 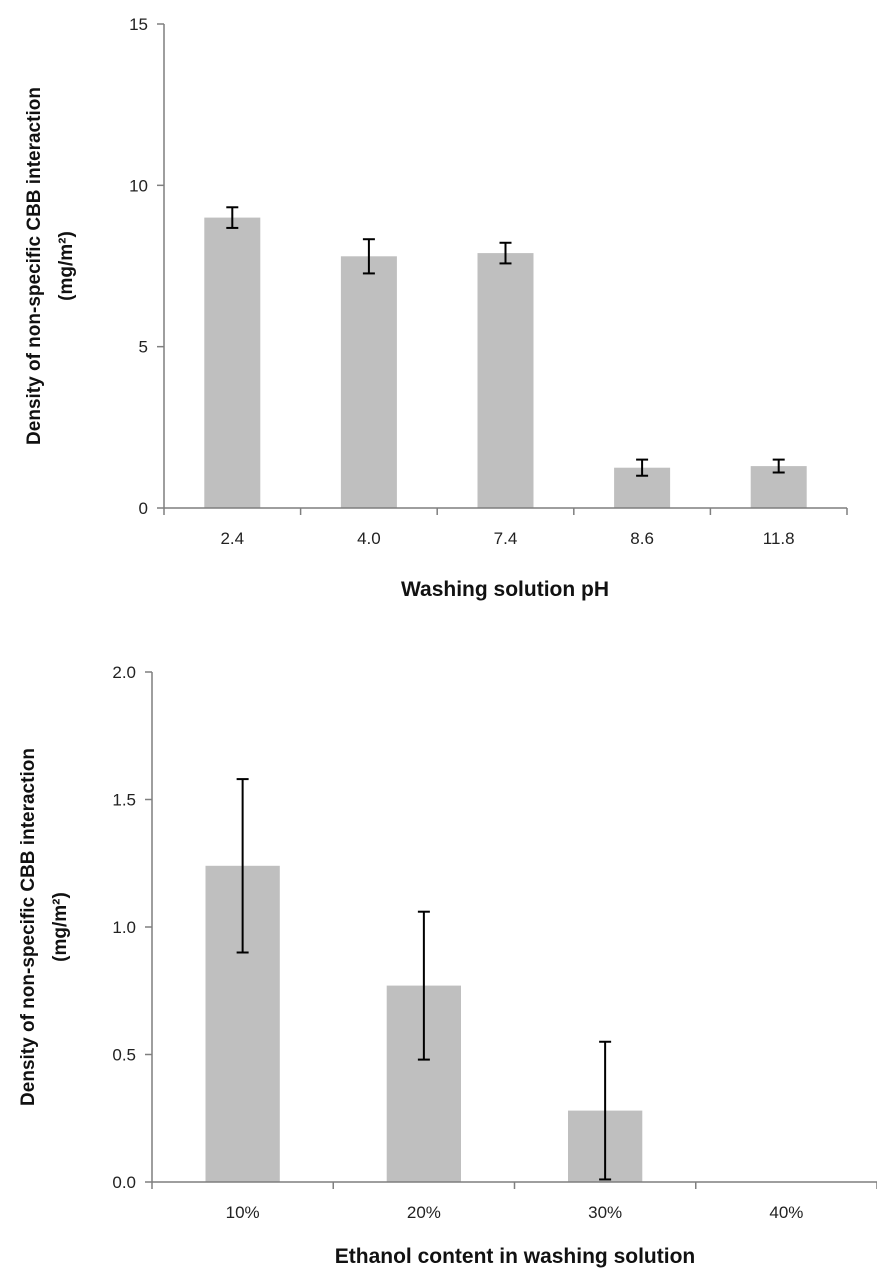 I want to click on x-tick-label: 40%, so click(x=786, y=1212).